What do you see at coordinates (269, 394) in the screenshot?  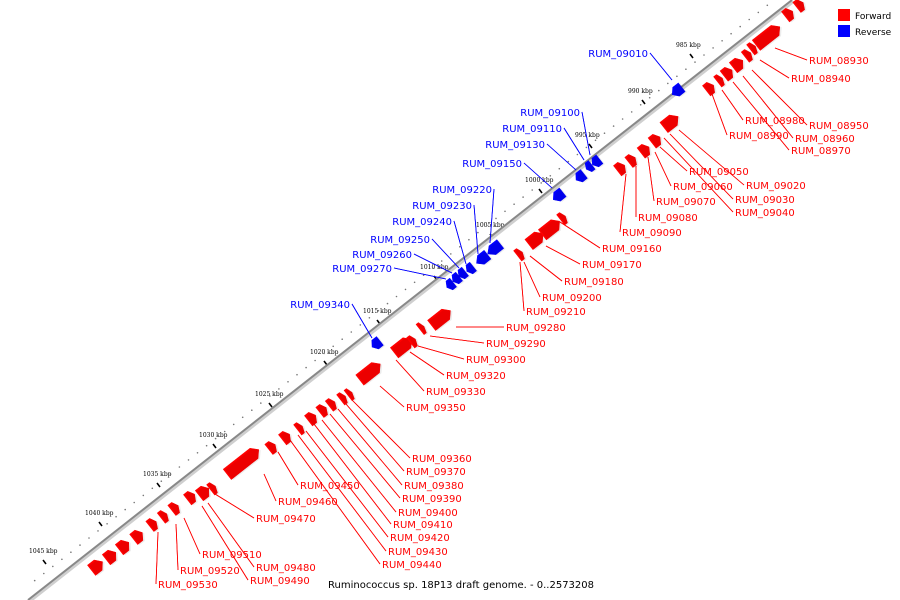 I see `scale-tick-label: 1025 kbp` at bounding box center [269, 394].